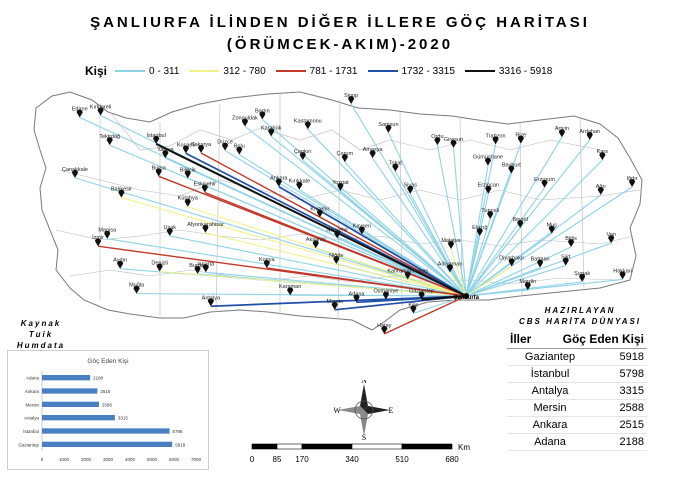 The width and height of the screenshot is (680, 481). What do you see at coordinates (159, 168) in the screenshot?
I see `city-label: Bursa` at bounding box center [159, 168].